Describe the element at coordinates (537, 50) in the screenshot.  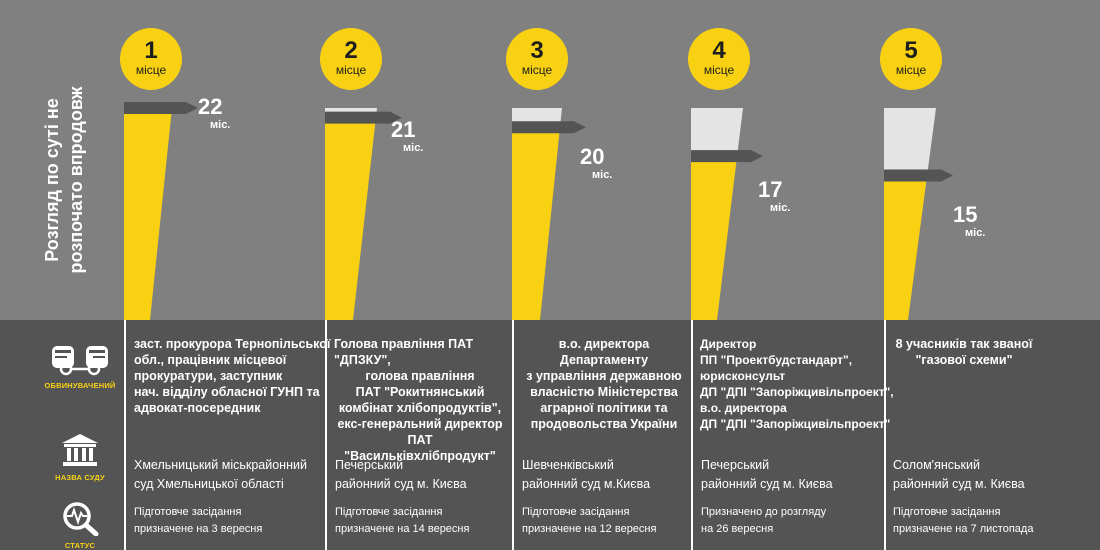
I see `rank-number: 3` at that location.